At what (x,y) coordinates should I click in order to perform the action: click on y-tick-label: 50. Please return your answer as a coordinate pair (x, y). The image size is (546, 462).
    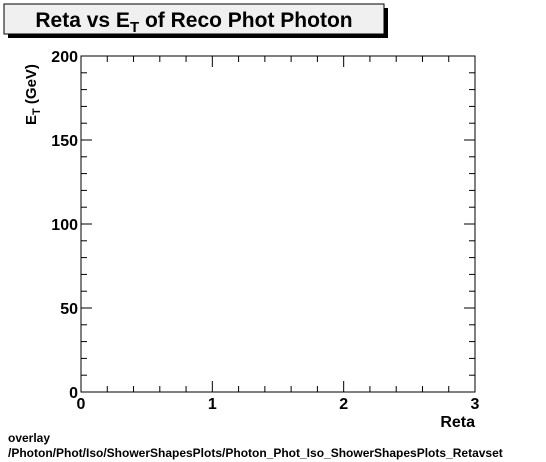
    Looking at the image, I should click on (69, 309).